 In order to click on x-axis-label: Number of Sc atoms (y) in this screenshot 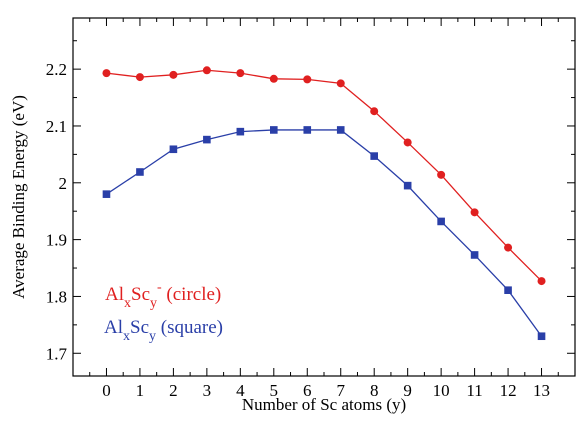, I will do `click(324, 404)`.